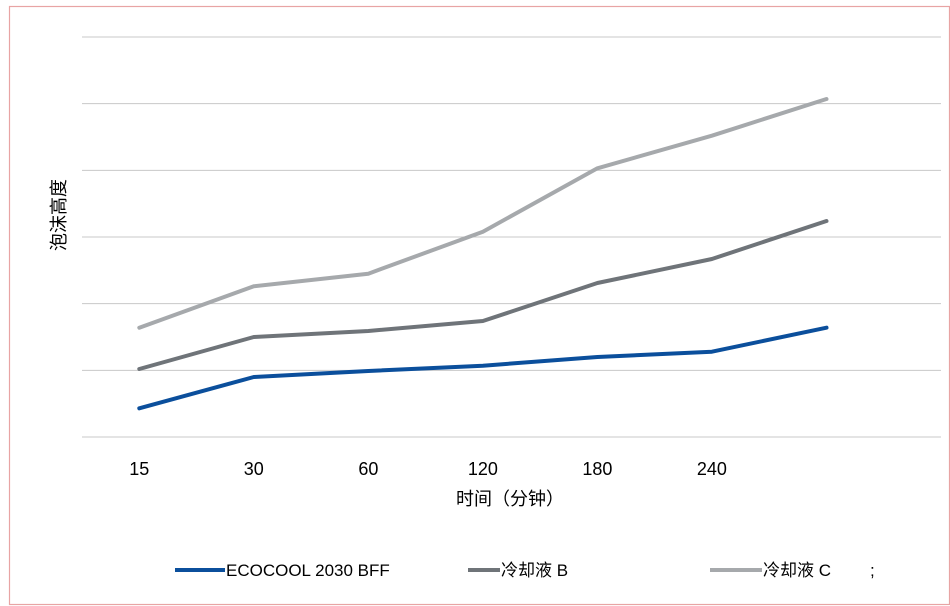  I want to click on legend-label: 冷却液 C, so click(797, 570).